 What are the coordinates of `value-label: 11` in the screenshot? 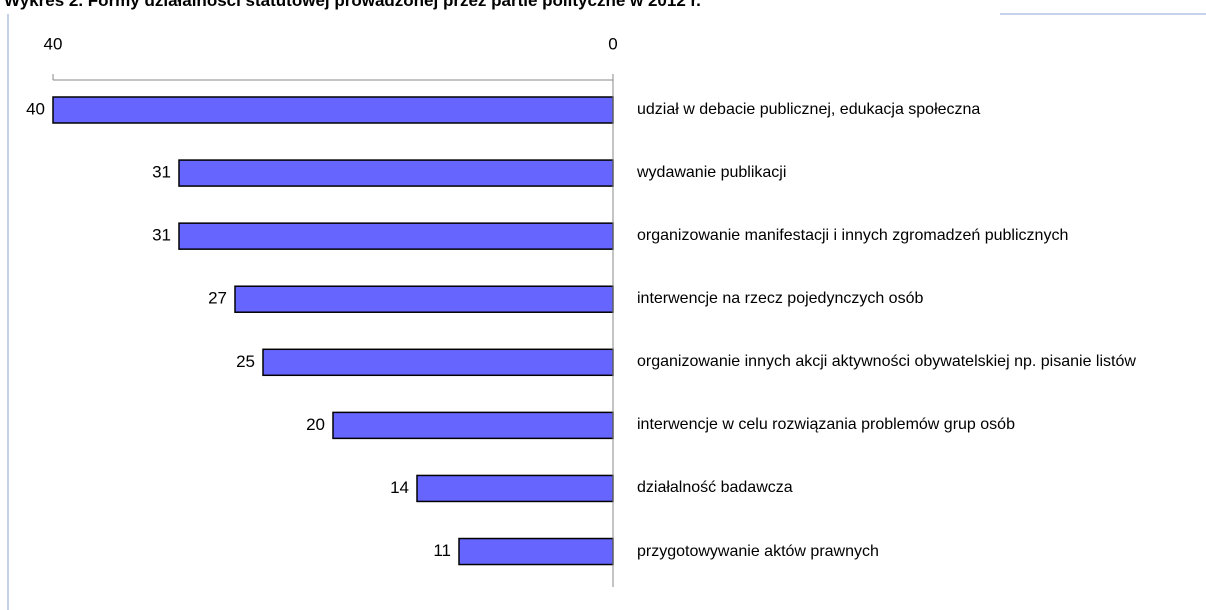 It's located at (442, 550).